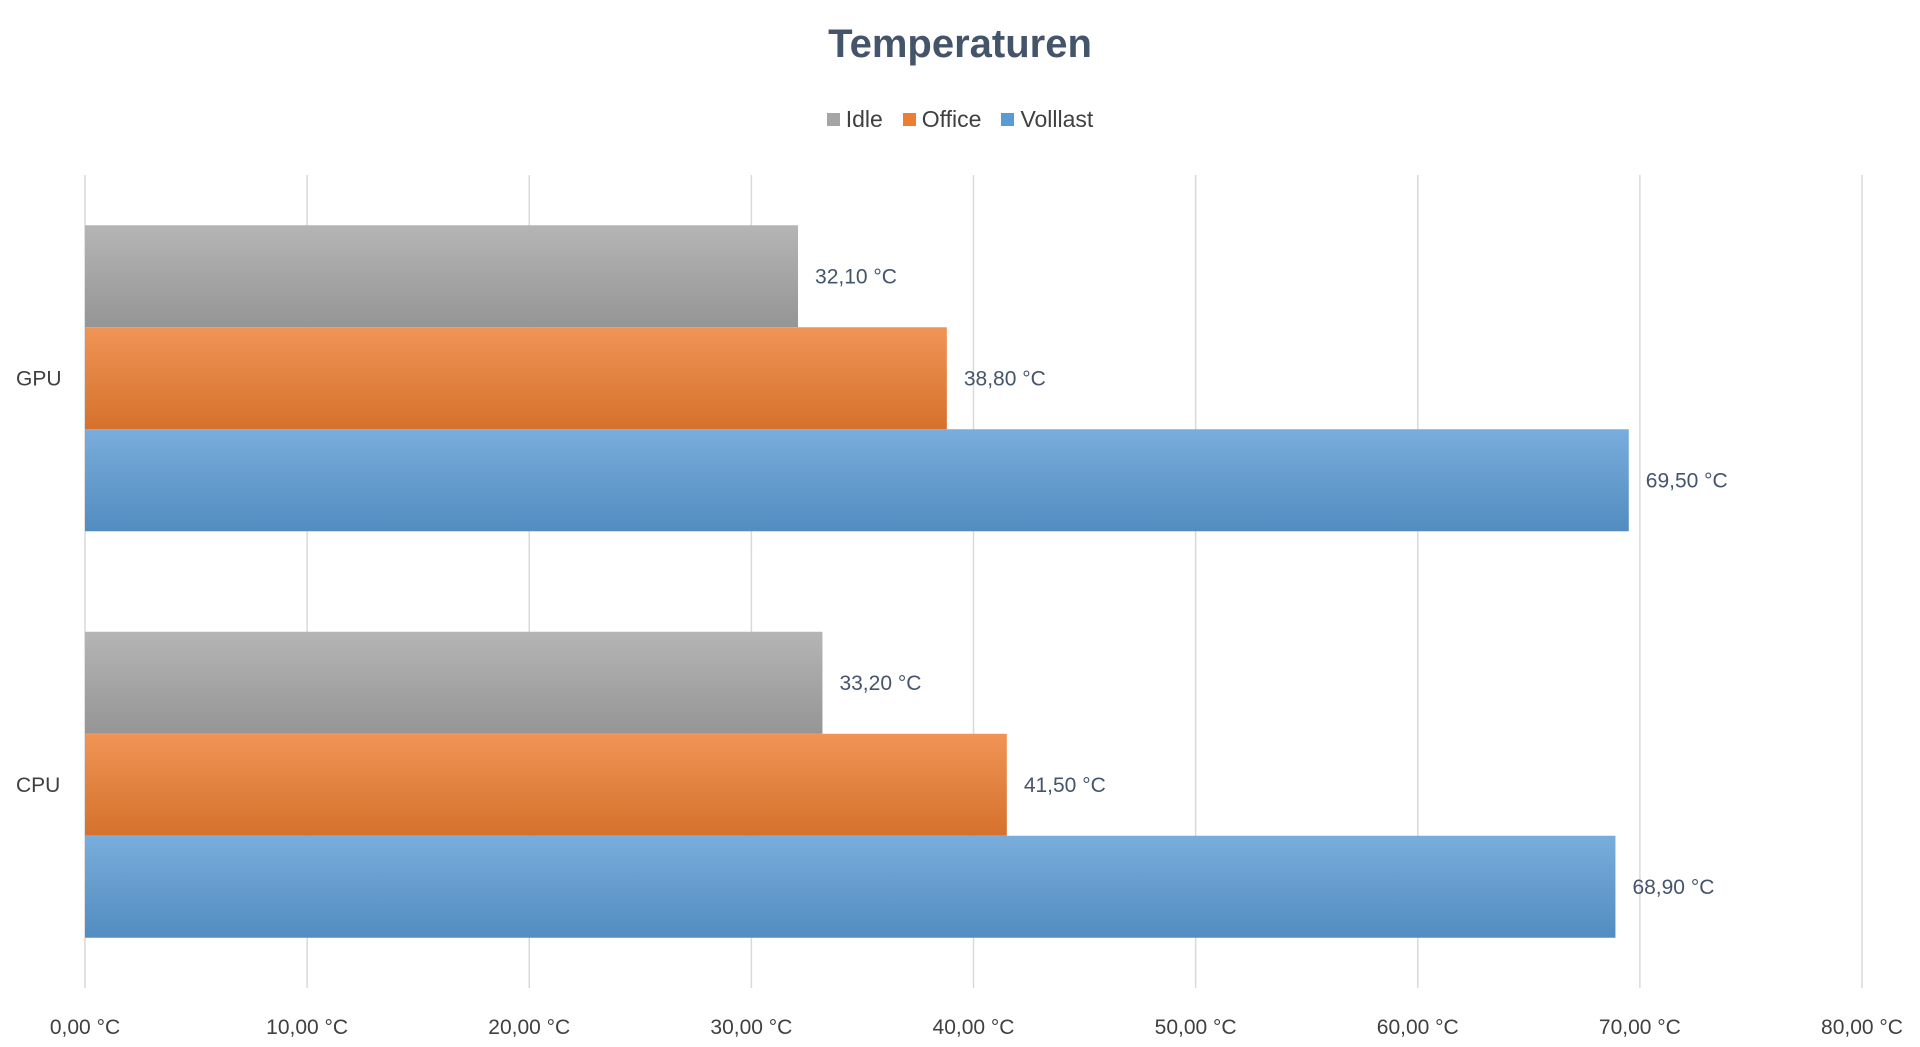  Describe the element at coordinates (833, 119) in the screenshot. I see `legend-swatch-idle` at that location.